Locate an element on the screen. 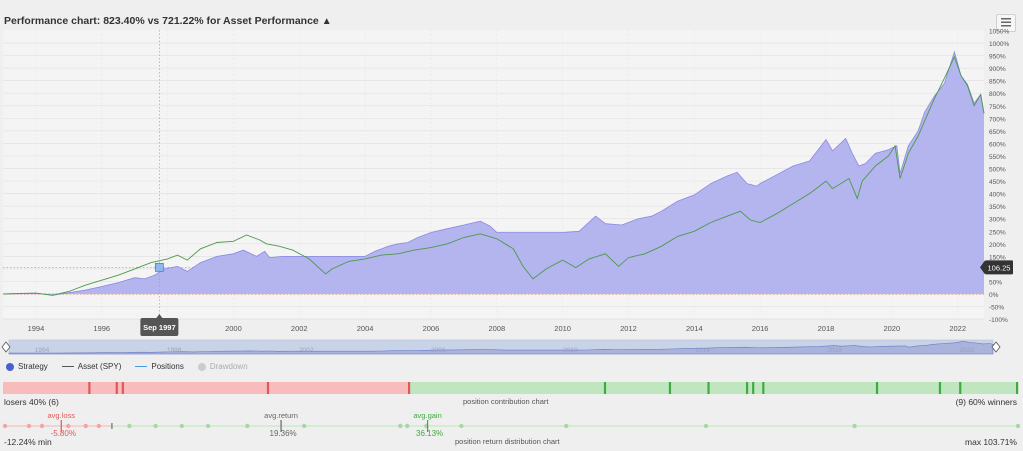 This screenshot has width=1023, height=451. avg-gain-label: avg.gain is located at coordinates (427, 415).